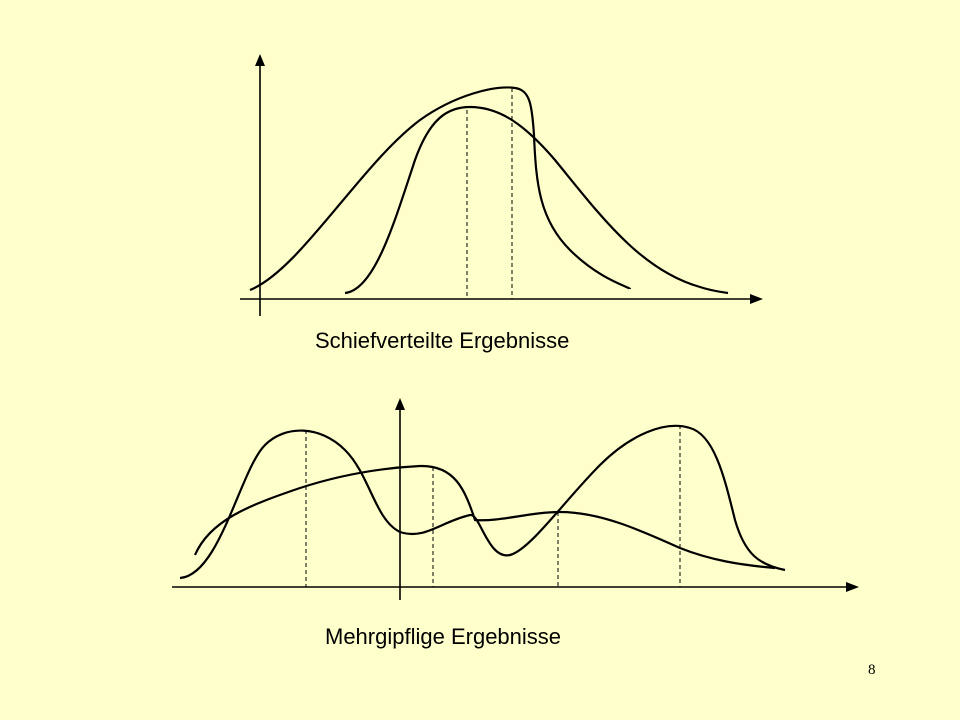  I want to click on bottom-bimodal-curve, so click(482, 502).